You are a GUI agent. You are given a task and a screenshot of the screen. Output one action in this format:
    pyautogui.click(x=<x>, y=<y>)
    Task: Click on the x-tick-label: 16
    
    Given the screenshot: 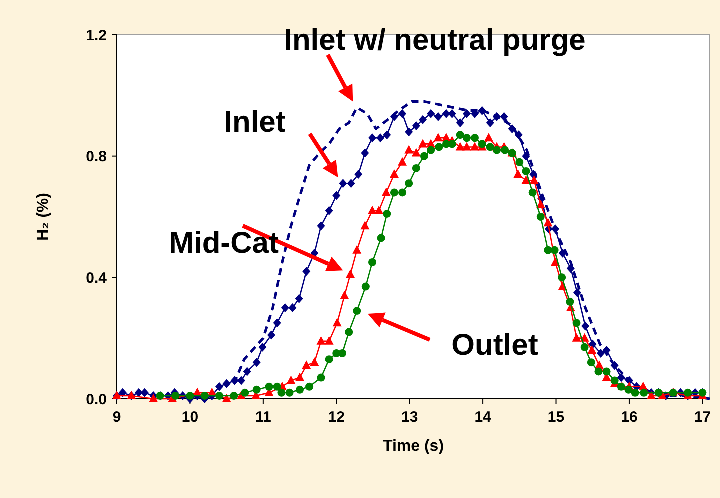 What is the action you would take?
    pyautogui.click(x=629, y=417)
    